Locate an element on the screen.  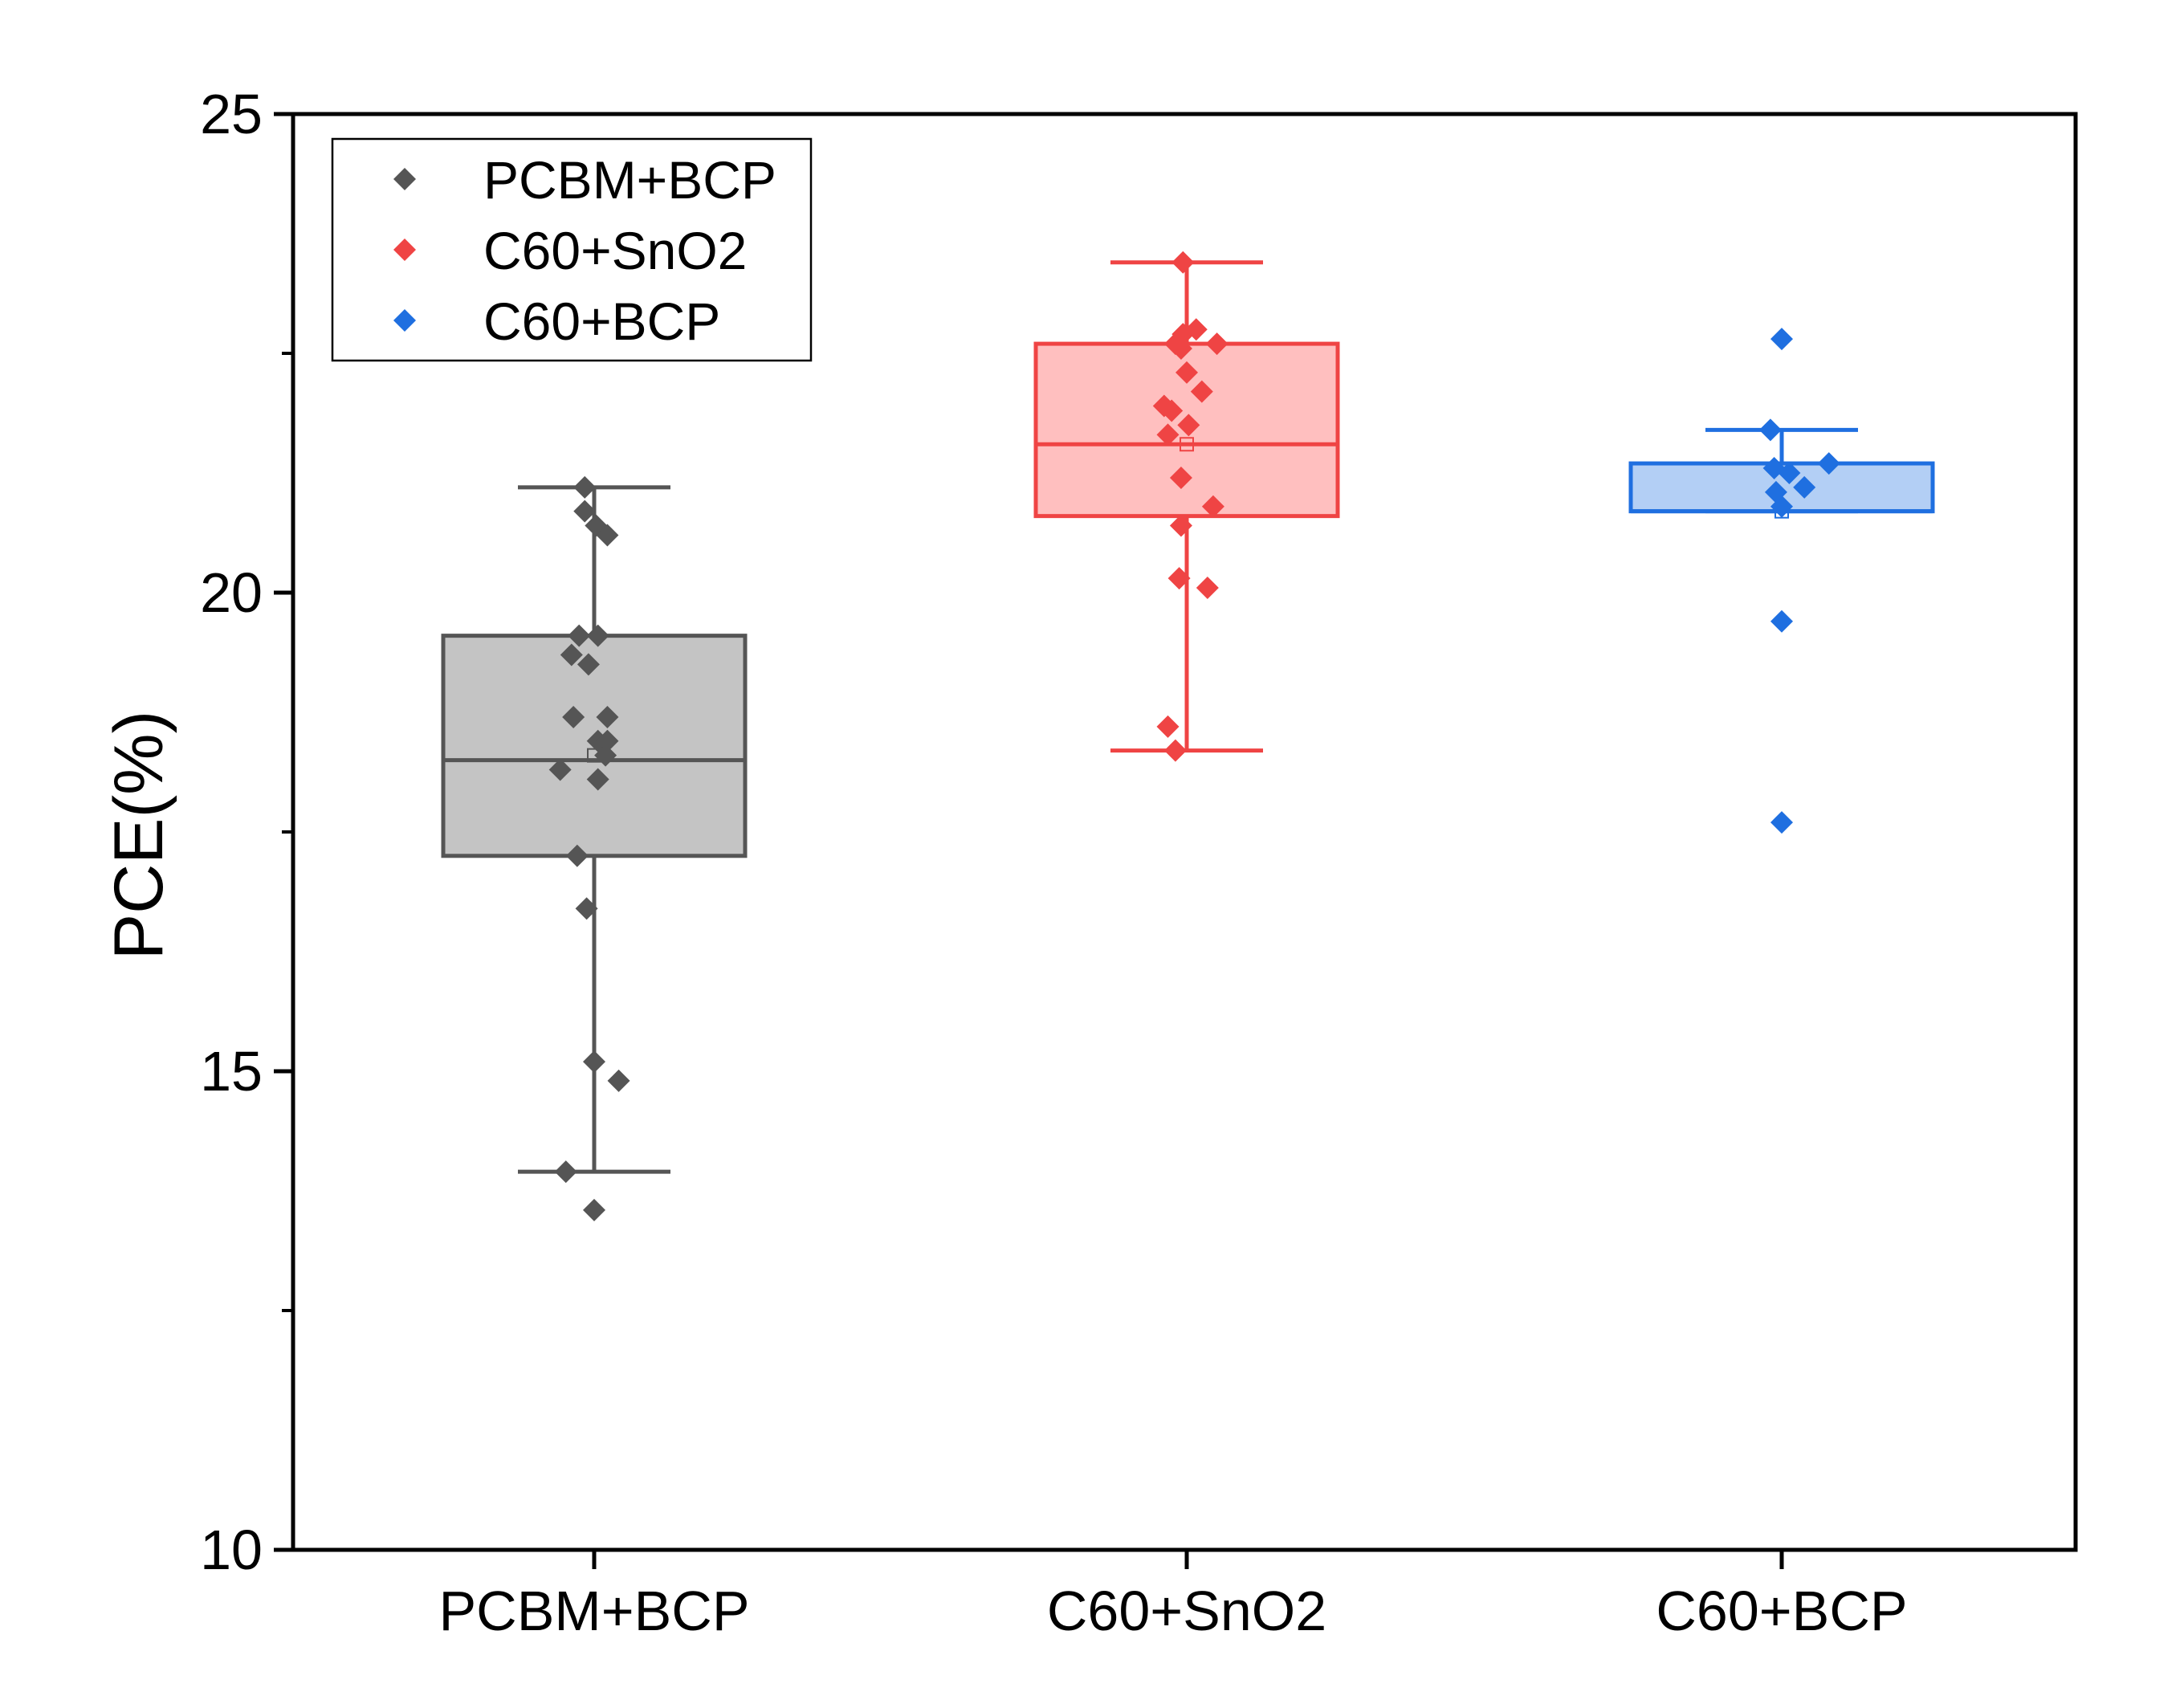
legend-label: C60+SnO2 is located at coordinates (615, 250).